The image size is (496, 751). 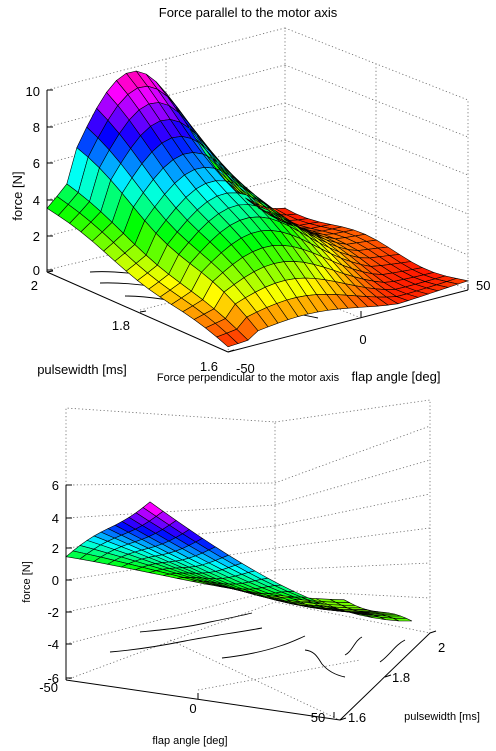 I want to click on top-z-tick-0: 0, so click(x=36, y=270).